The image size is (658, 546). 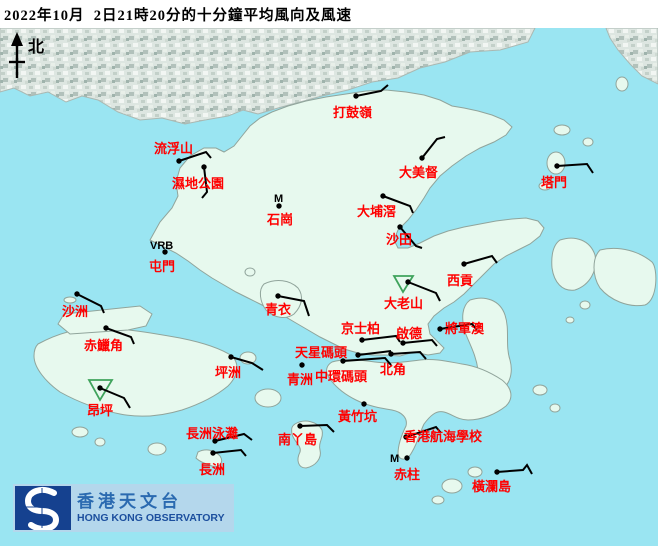 I want to click on station-label: 橫瀾島, so click(x=491, y=486).